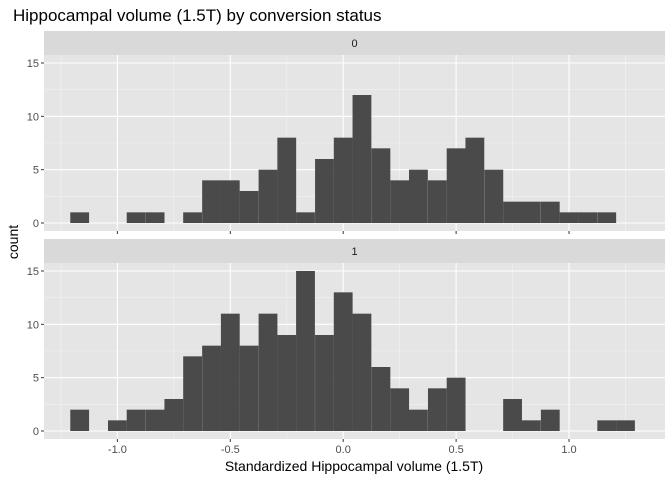  What do you see at coordinates (230, 450) in the screenshot?
I see `x-tick-label: -0.5` at bounding box center [230, 450].